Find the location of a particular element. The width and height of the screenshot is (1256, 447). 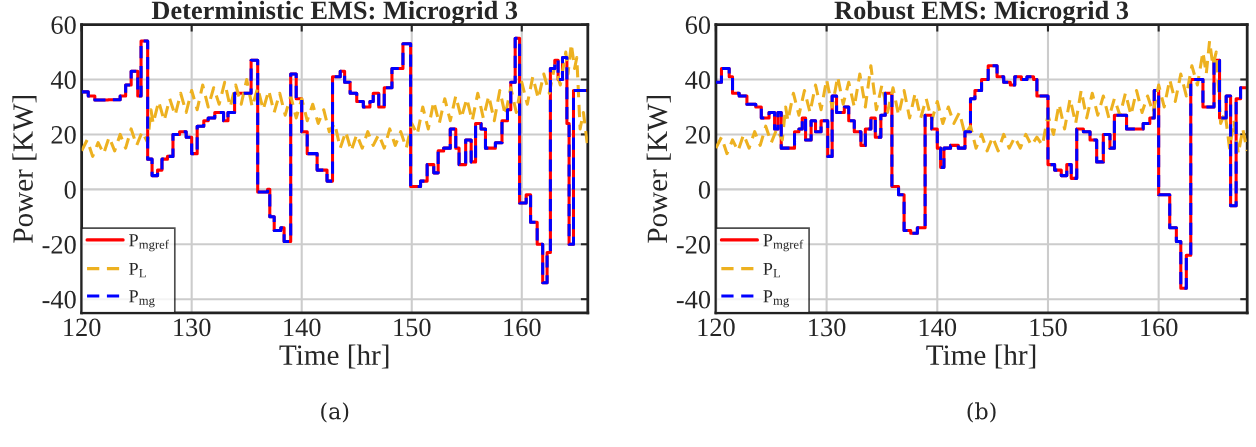

chart-title: Robust EMS: Microgrid 3 is located at coordinates (981, 12).